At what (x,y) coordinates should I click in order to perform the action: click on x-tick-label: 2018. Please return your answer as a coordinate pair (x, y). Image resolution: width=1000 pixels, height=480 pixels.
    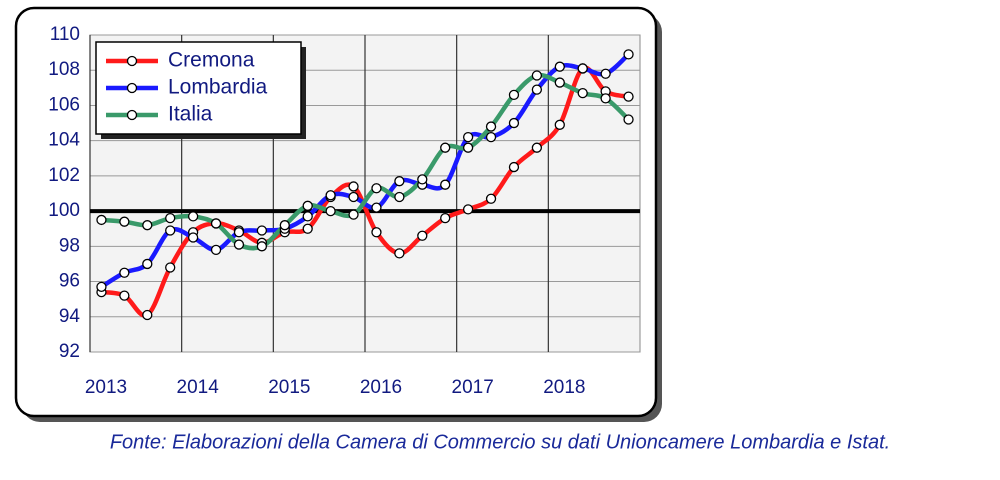
    Looking at the image, I should click on (564, 387).